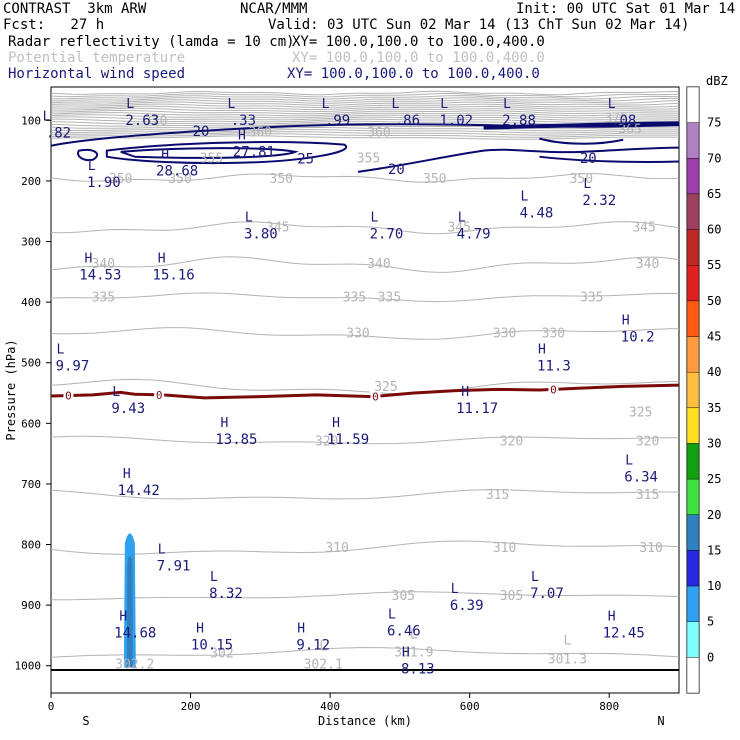 The width and height of the screenshot is (740, 740). Describe the element at coordinates (97, 58) in the screenshot. I see `field-theta: Potential temperature` at that location.